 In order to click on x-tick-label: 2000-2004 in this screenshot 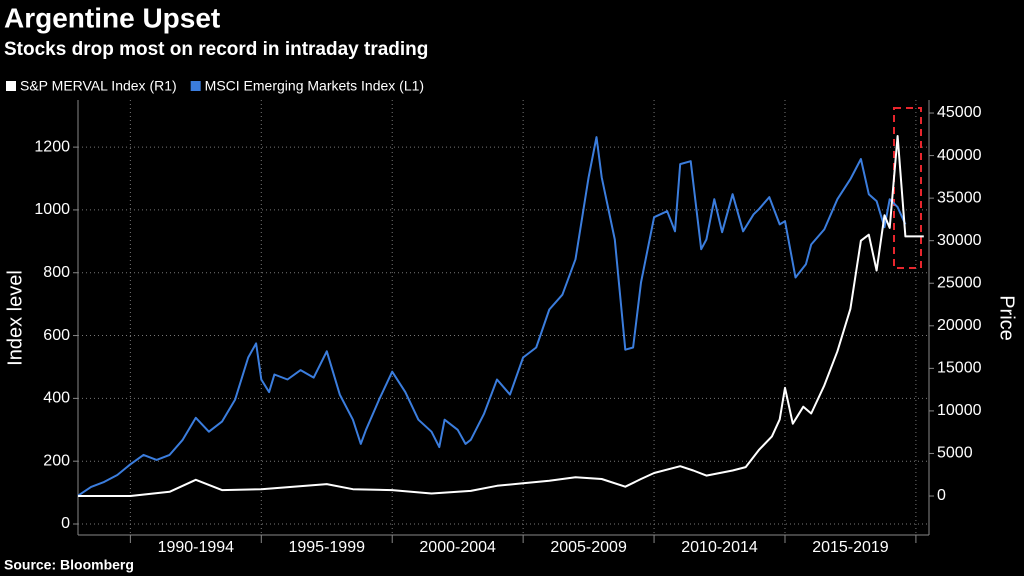, I will do `click(457, 547)`.